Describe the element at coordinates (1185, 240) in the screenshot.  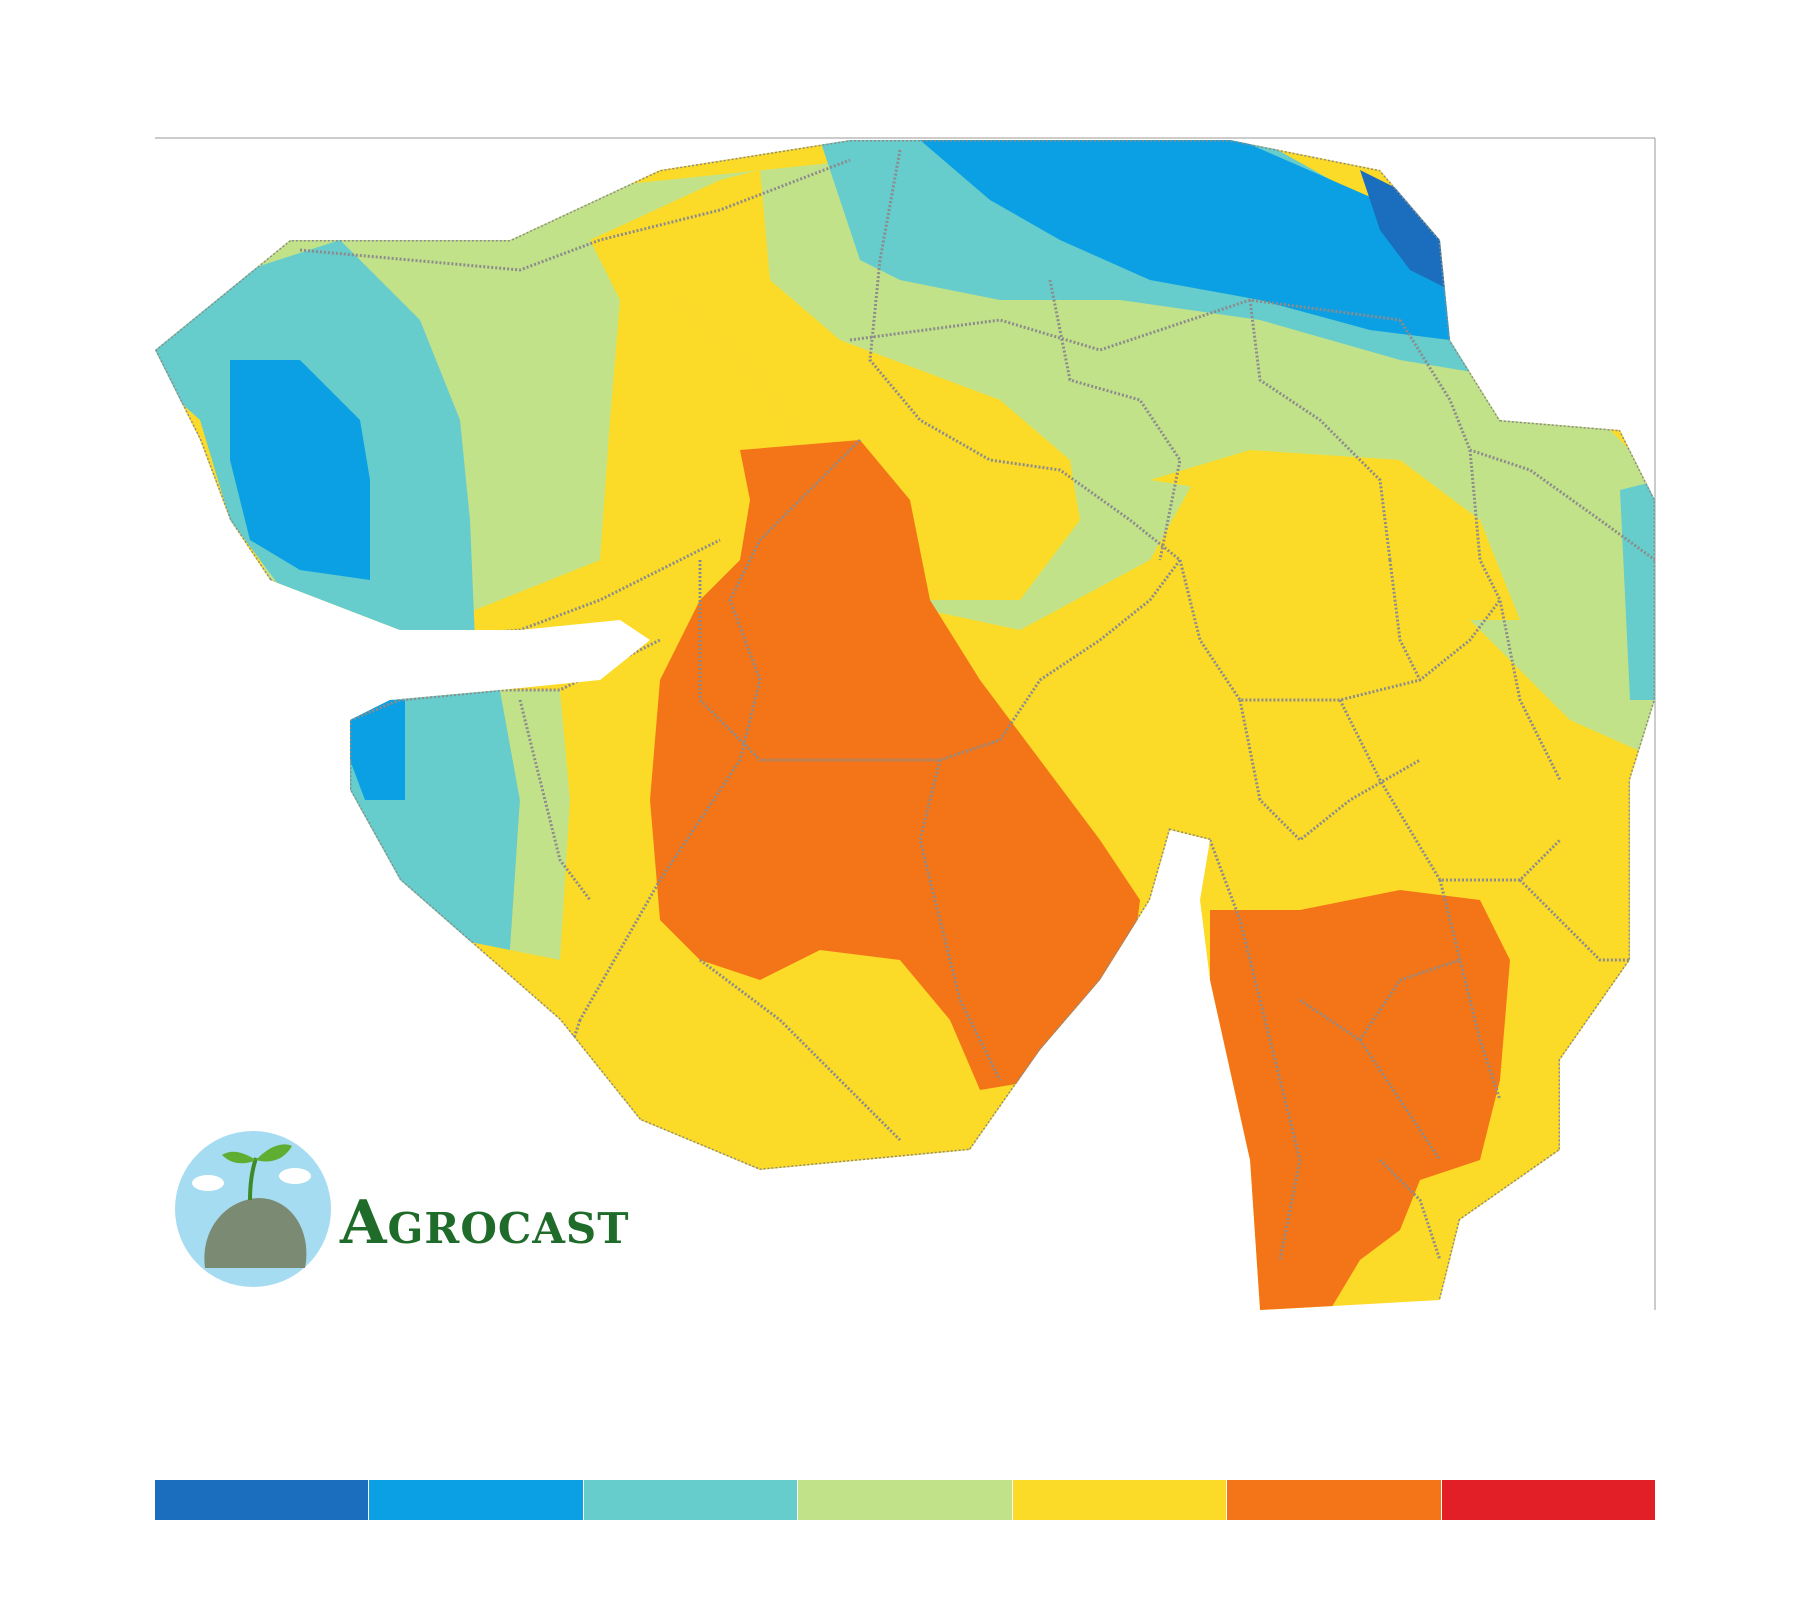
I see `zone-blue-north` at that location.